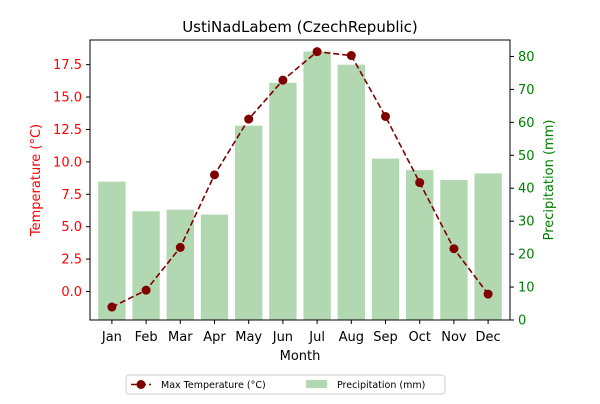 The width and height of the screenshot is (600, 404). What do you see at coordinates (526, 222) in the screenshot?
I see `y-right-tick-label: 30` at bounding box center [526, 222].